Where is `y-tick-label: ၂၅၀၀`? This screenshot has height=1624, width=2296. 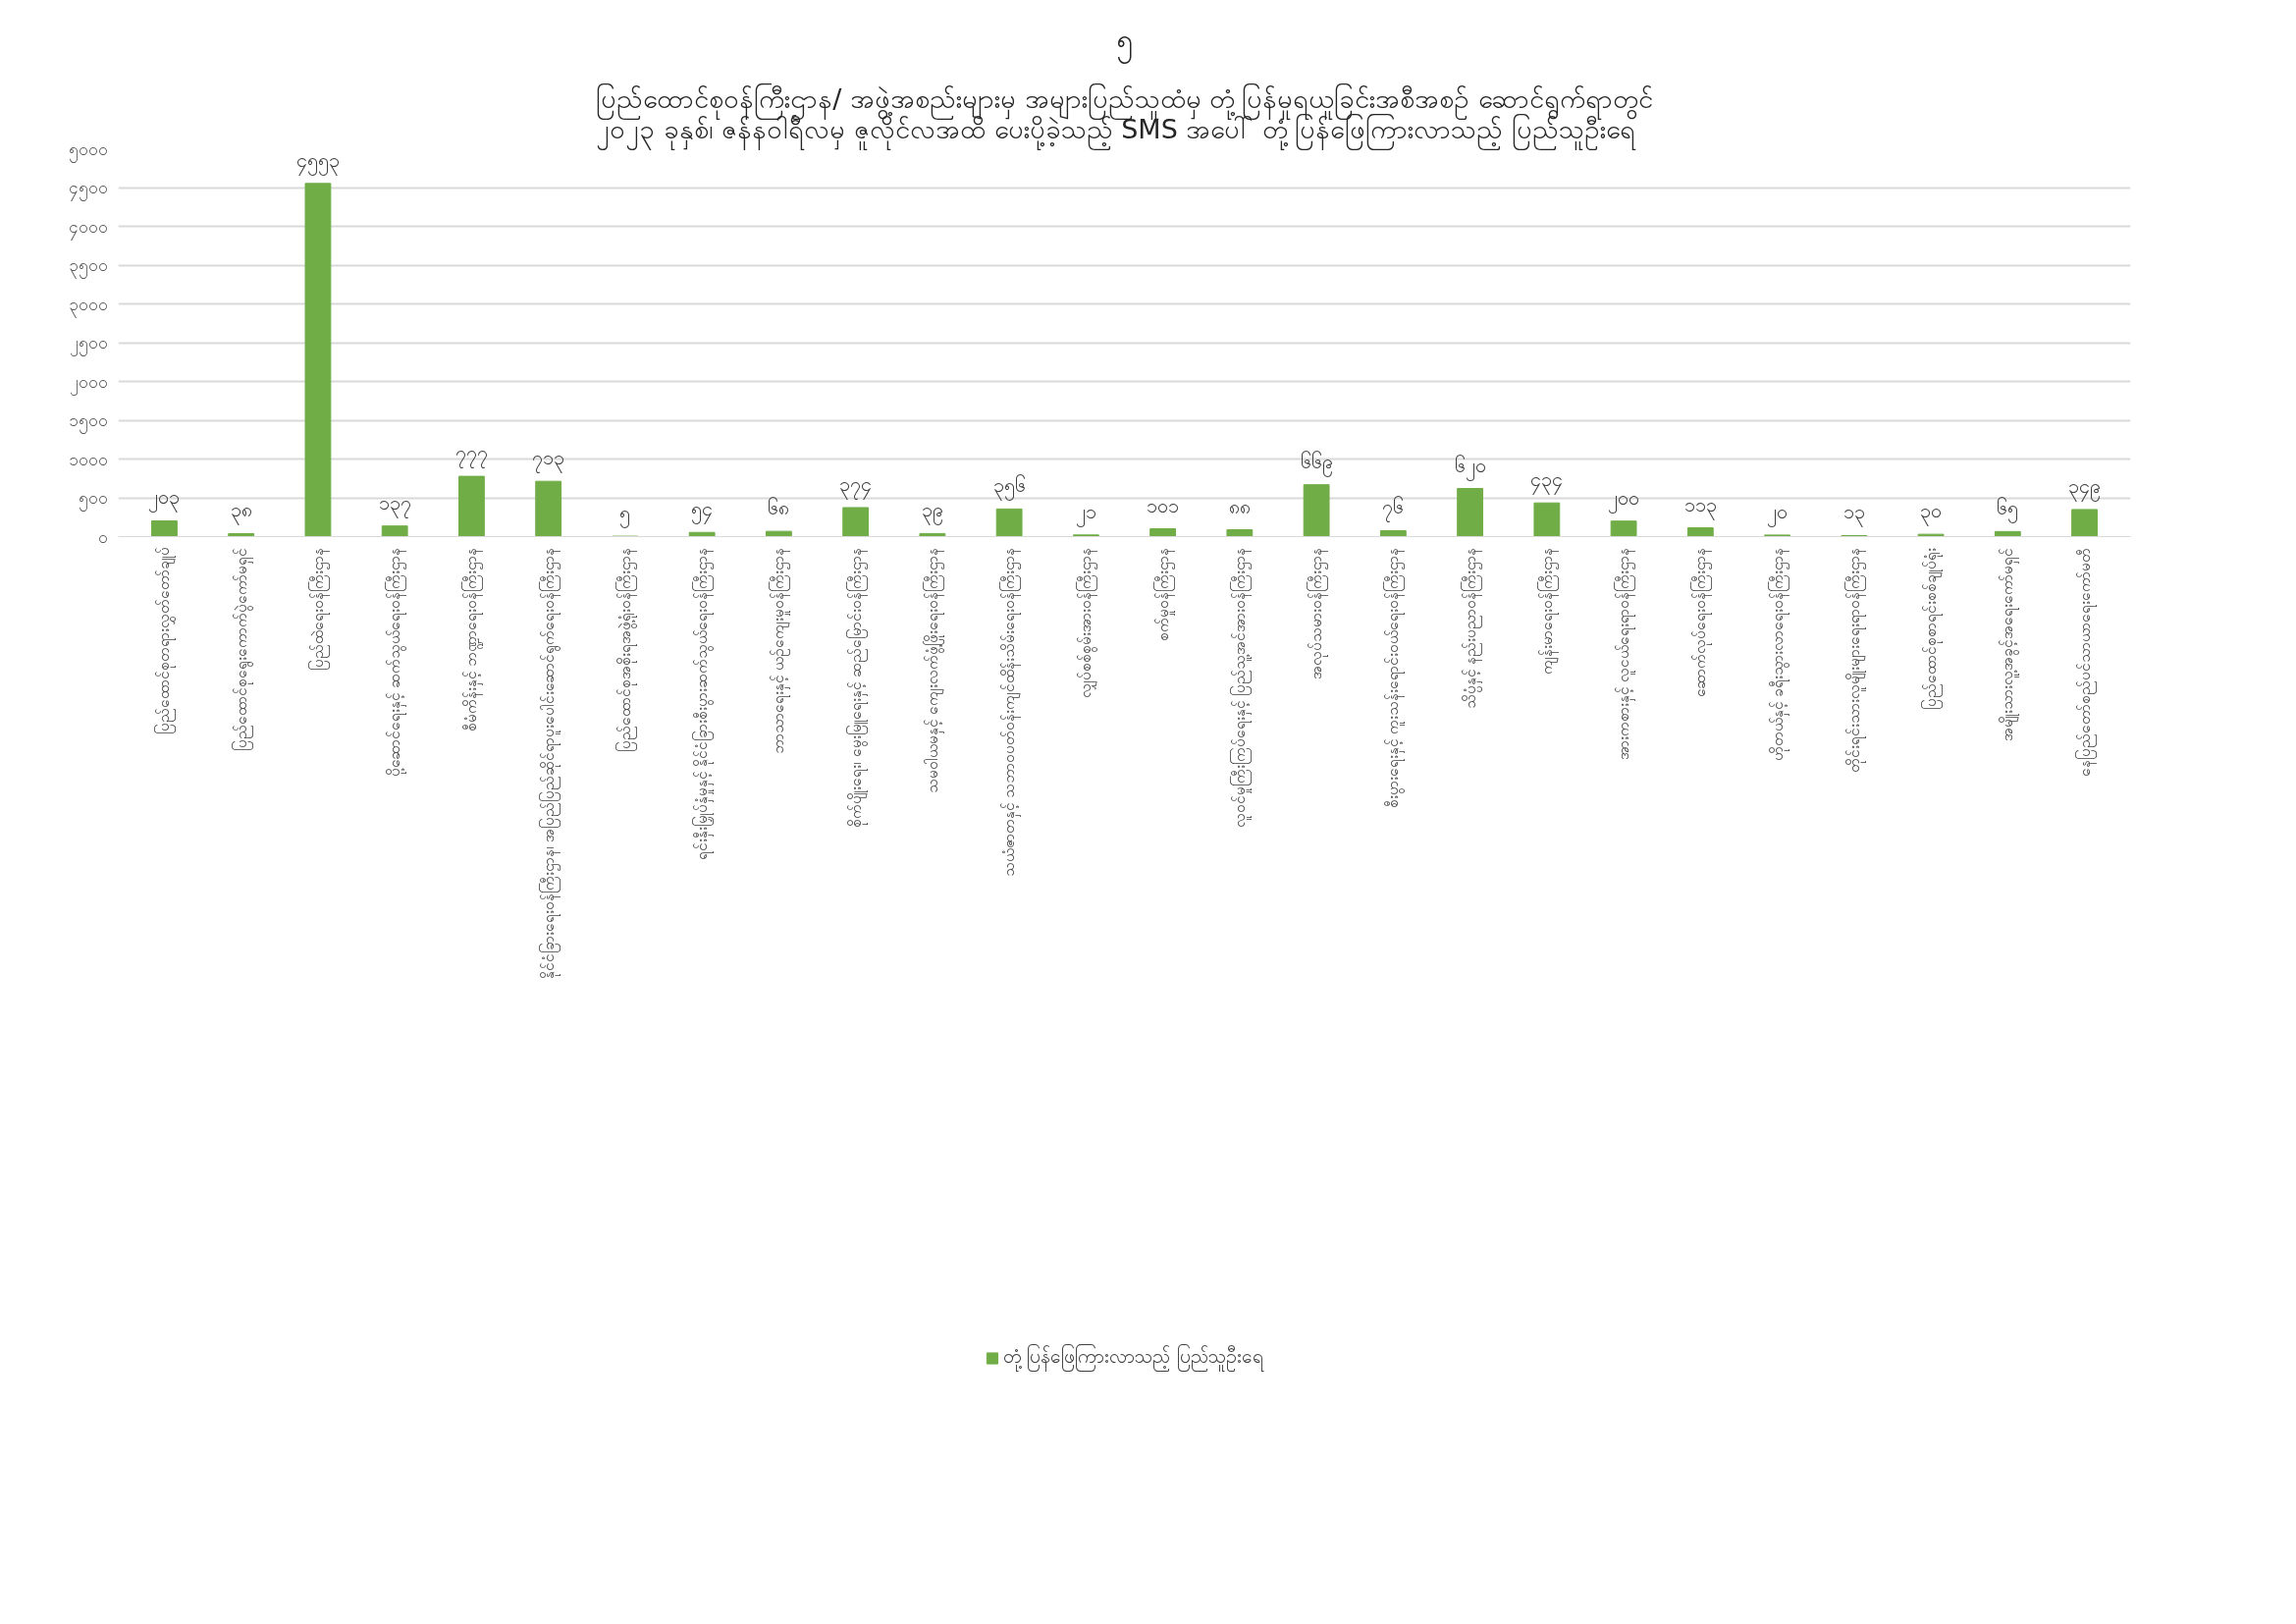
y-tick-label: ၂၅၀၀ is located at coordinates (89, 344).